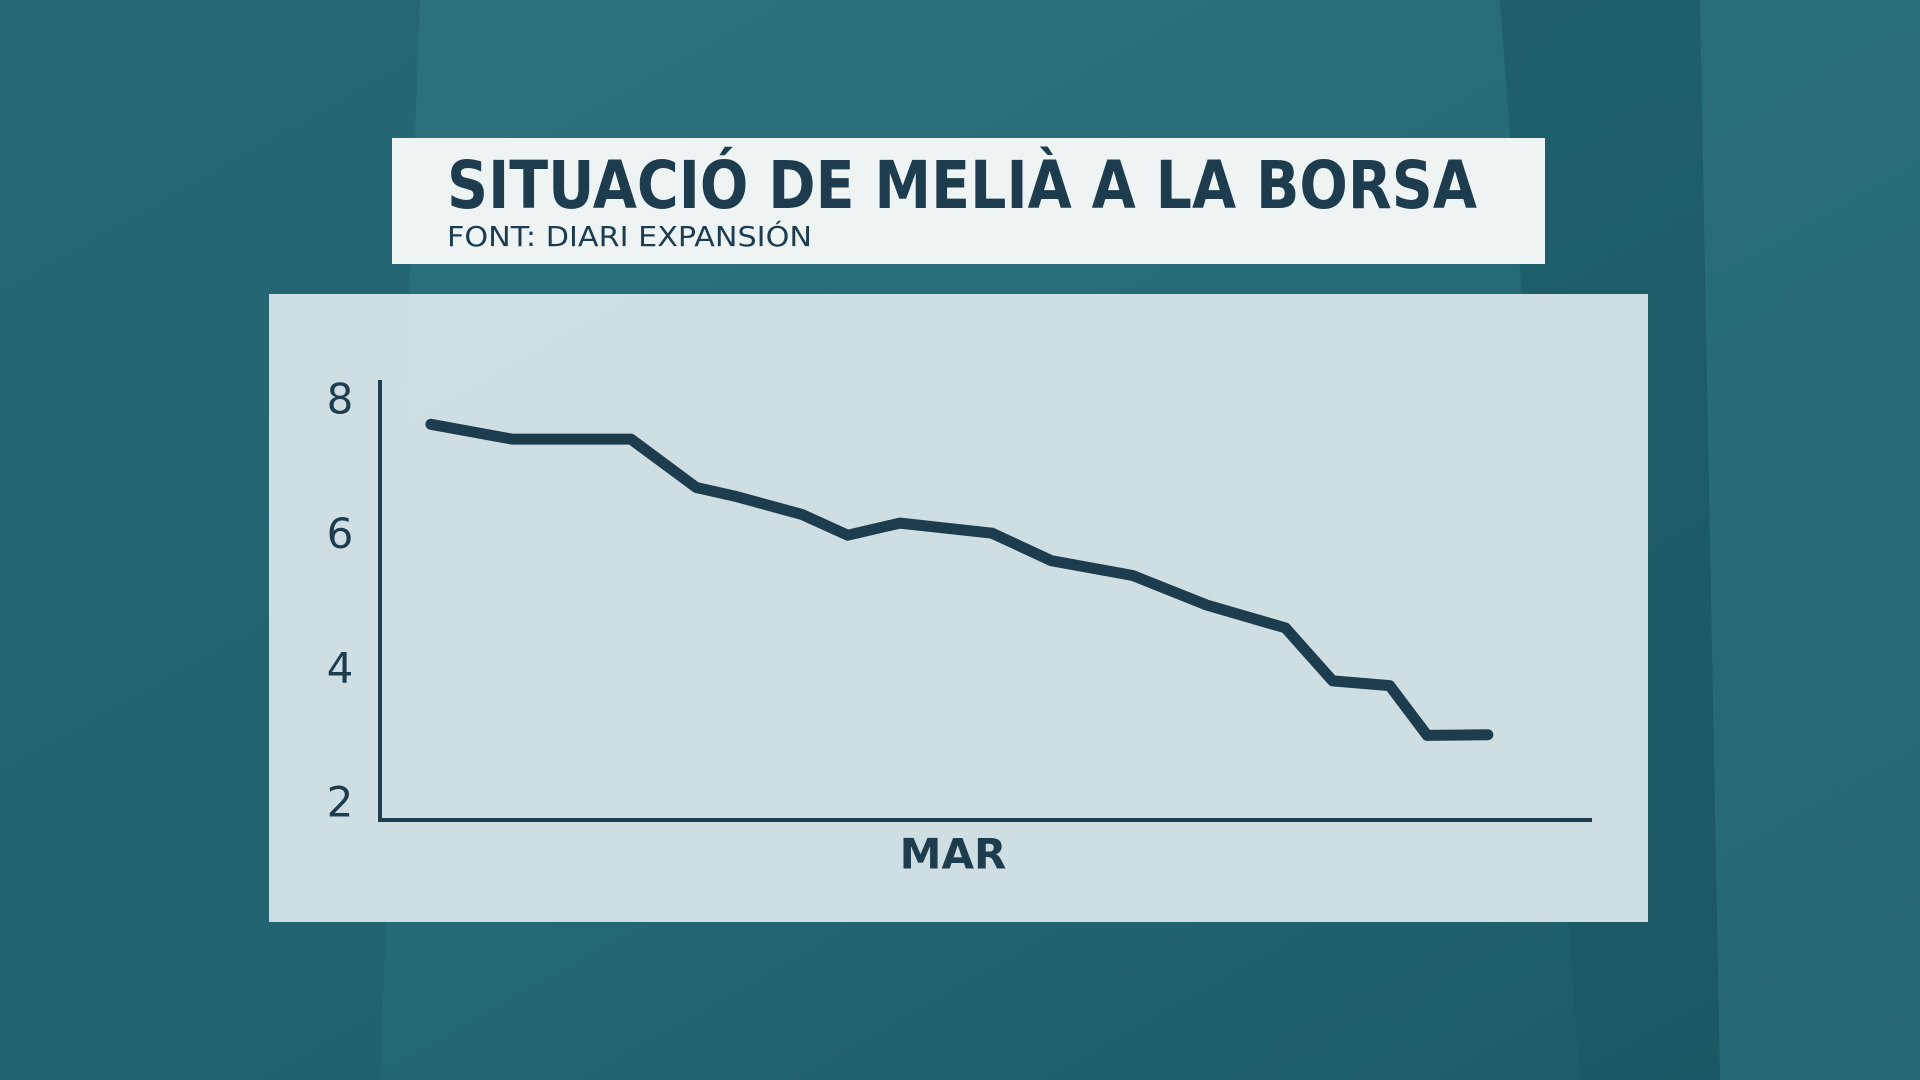 The width and height of the screenshot is (1920, 1080). I want to click on chart-title: SITUACIÓ DE MELIÀ A LA BORSA, so click(962, 185).